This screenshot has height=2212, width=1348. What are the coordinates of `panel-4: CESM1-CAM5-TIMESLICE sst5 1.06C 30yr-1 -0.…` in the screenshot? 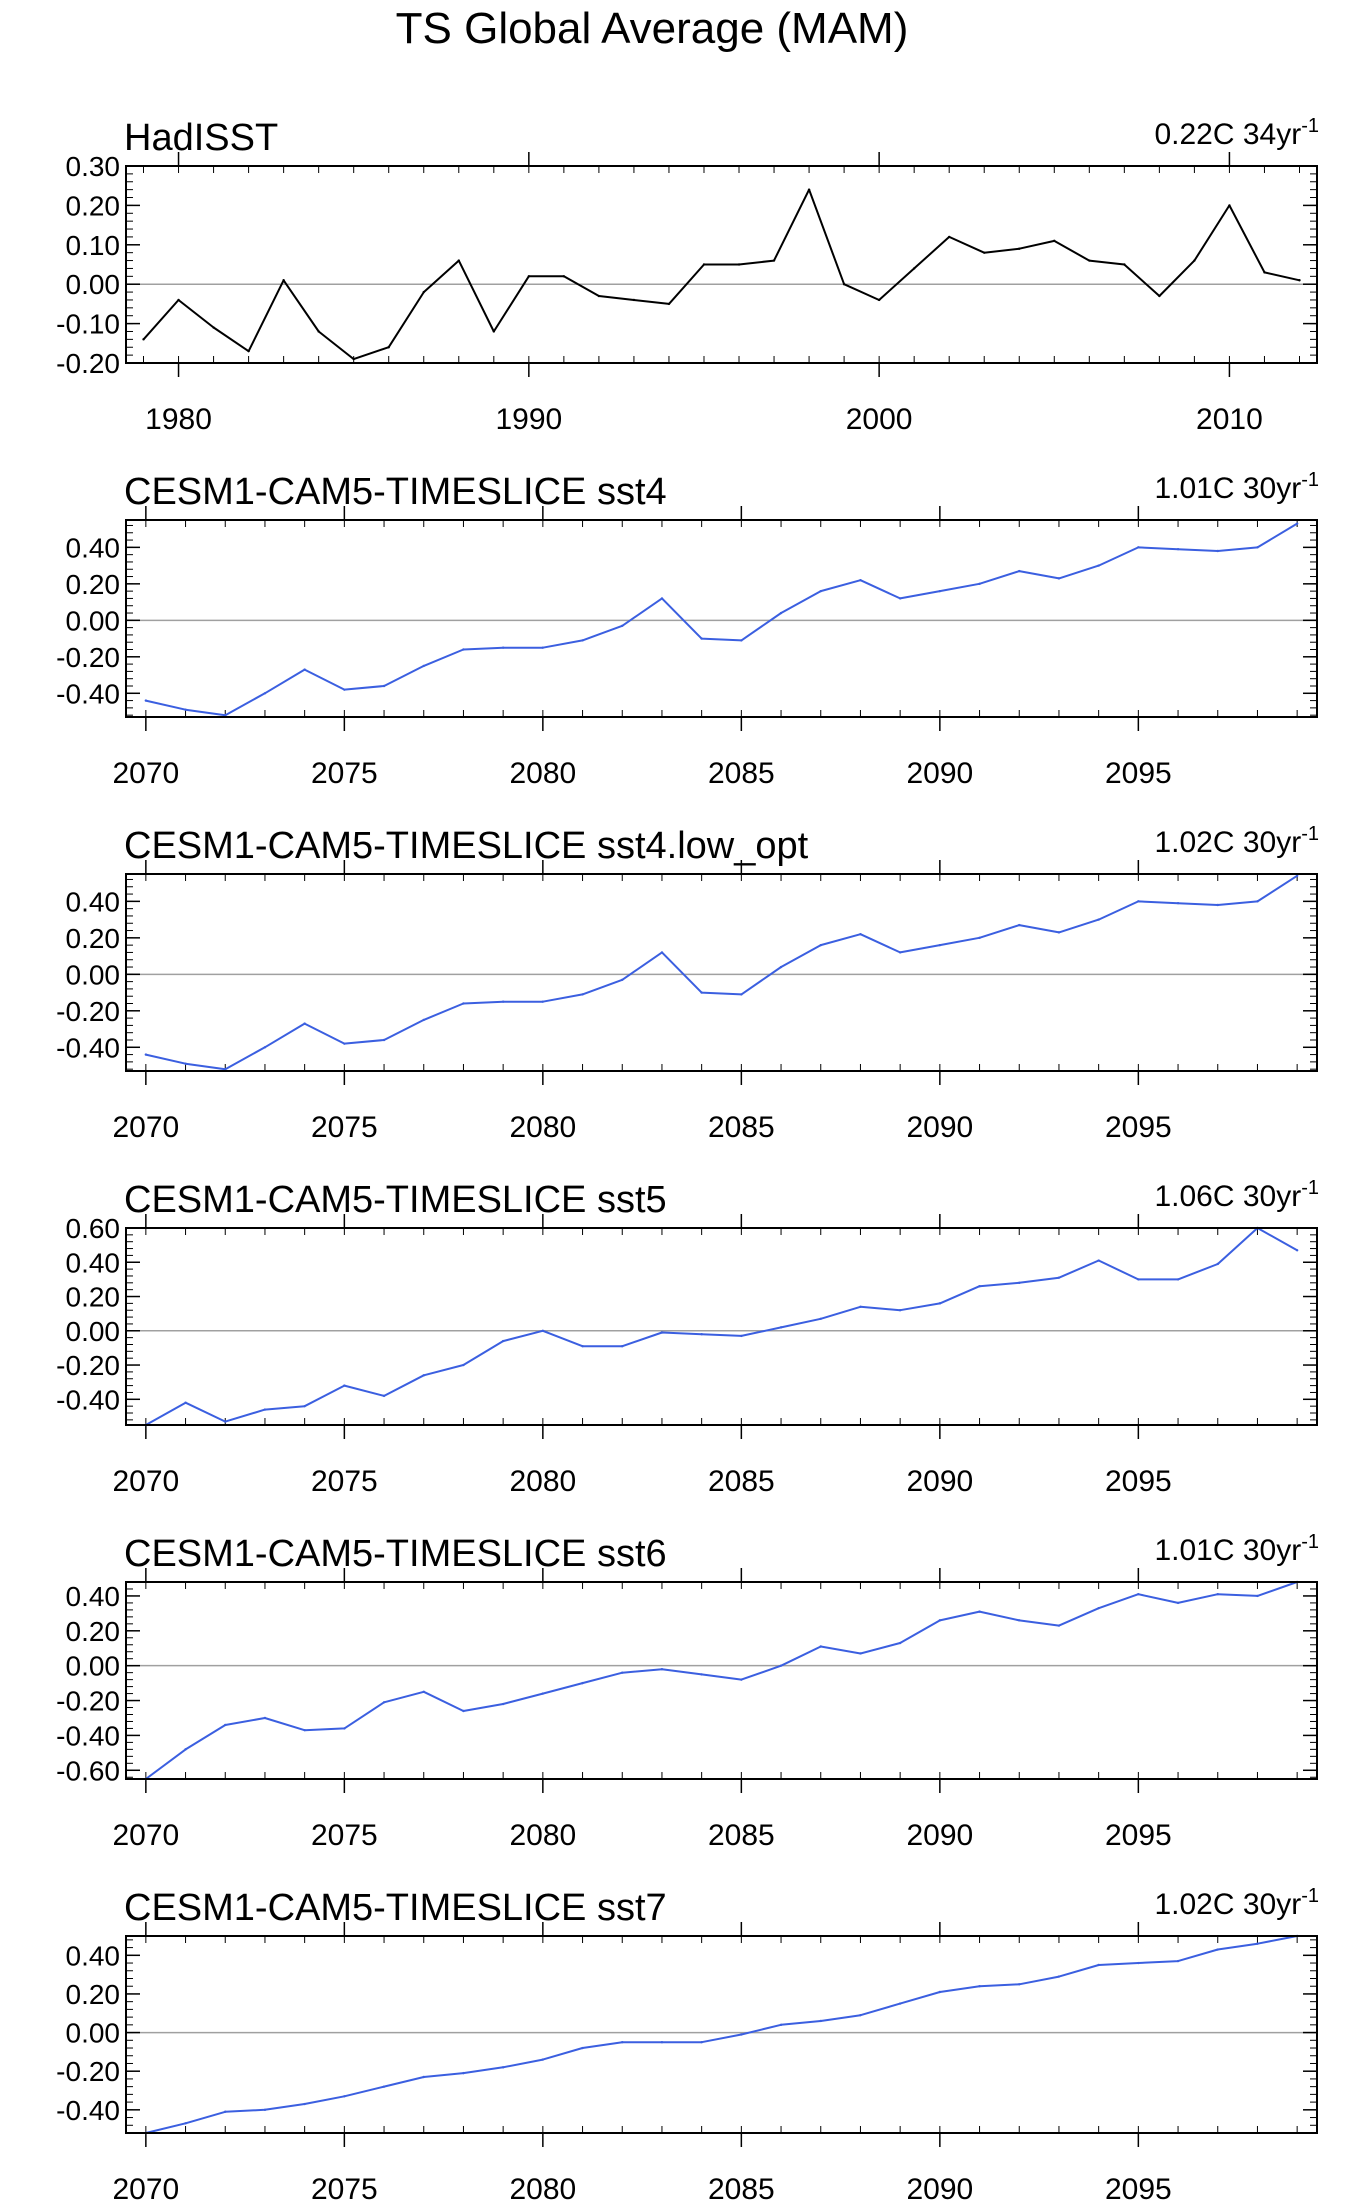 It's located at (687, 1337).